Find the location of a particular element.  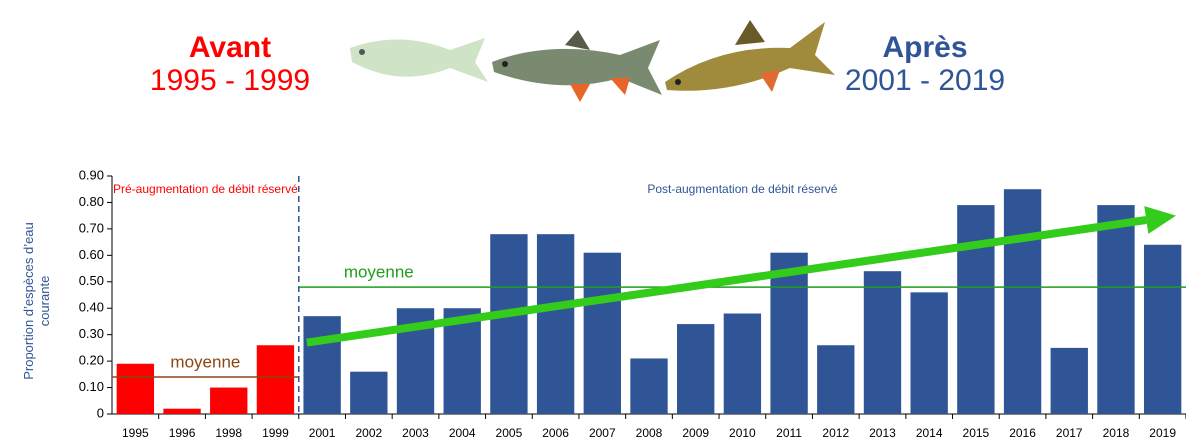

group-annotation: Post-augmentation de débit réservé is located at coordinates (742, 189).